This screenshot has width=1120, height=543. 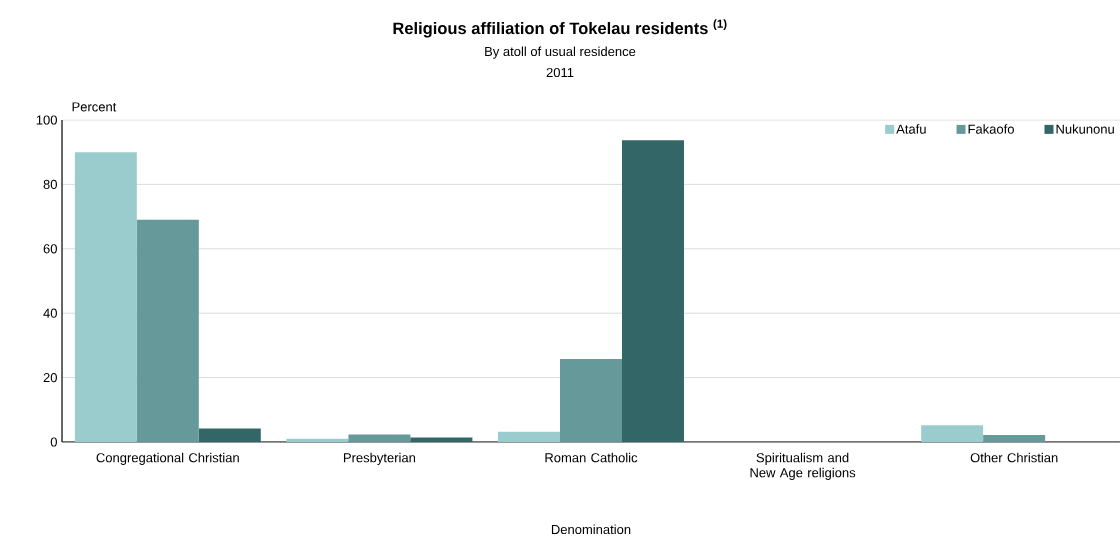 I want to click on y-tick-label: 80, so click(x=50, y=184).